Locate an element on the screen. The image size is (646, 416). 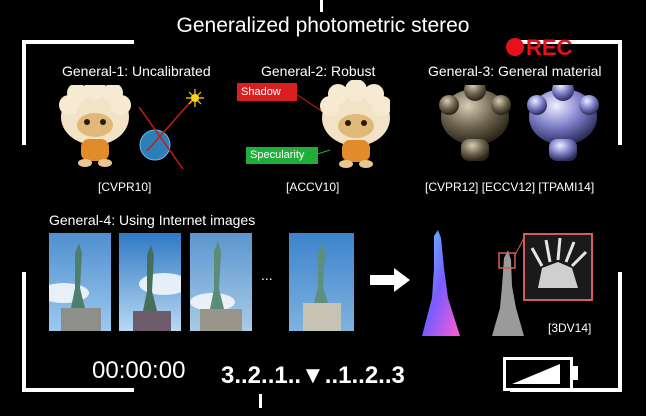
g3-figure is located at coordinates (519, 123).